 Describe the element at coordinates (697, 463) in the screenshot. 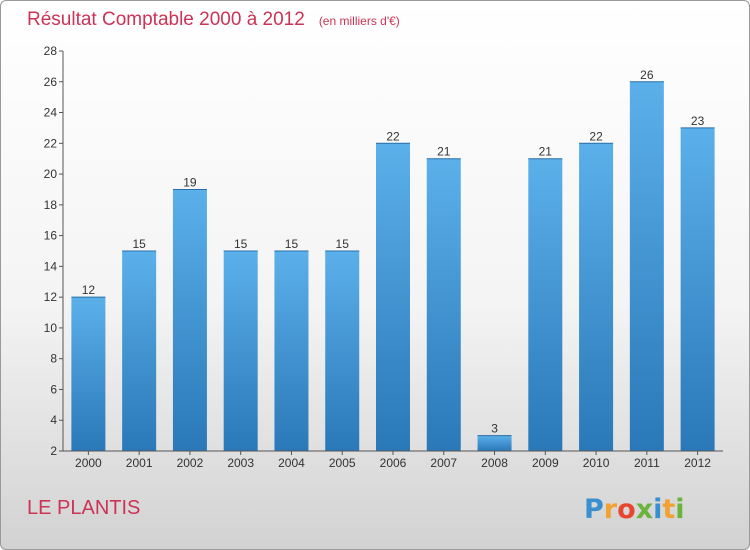

I see `x-tick-label: 2012` at that location.